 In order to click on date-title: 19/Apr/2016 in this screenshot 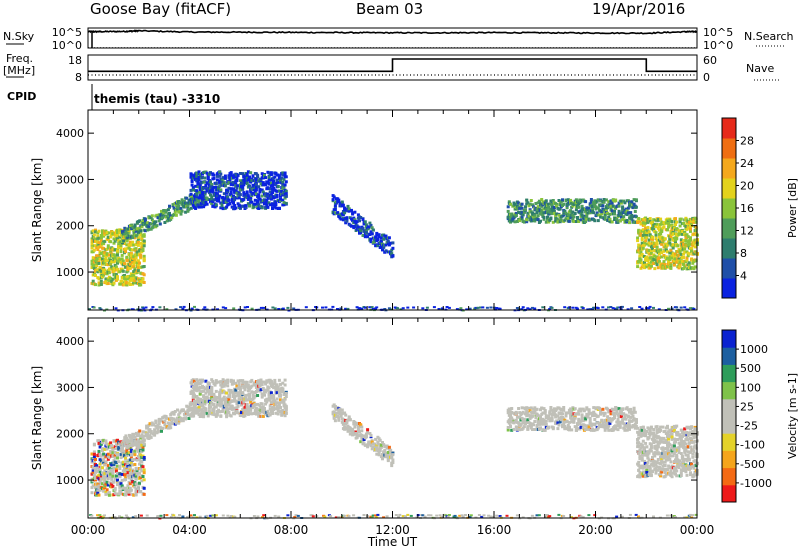, I will do `click(639, 9)`.